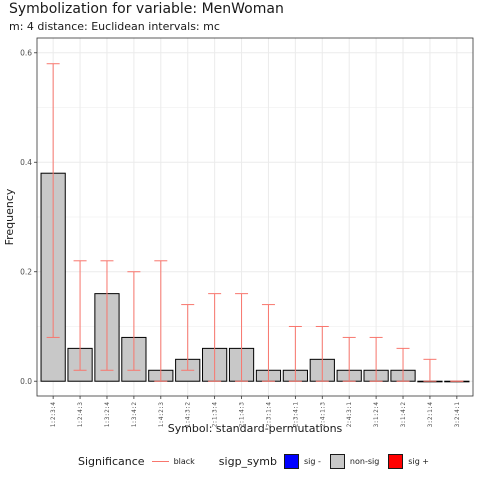 The image size is (480, 480). I want to click on error-bar-2:3:4:1, so click(295, 353).